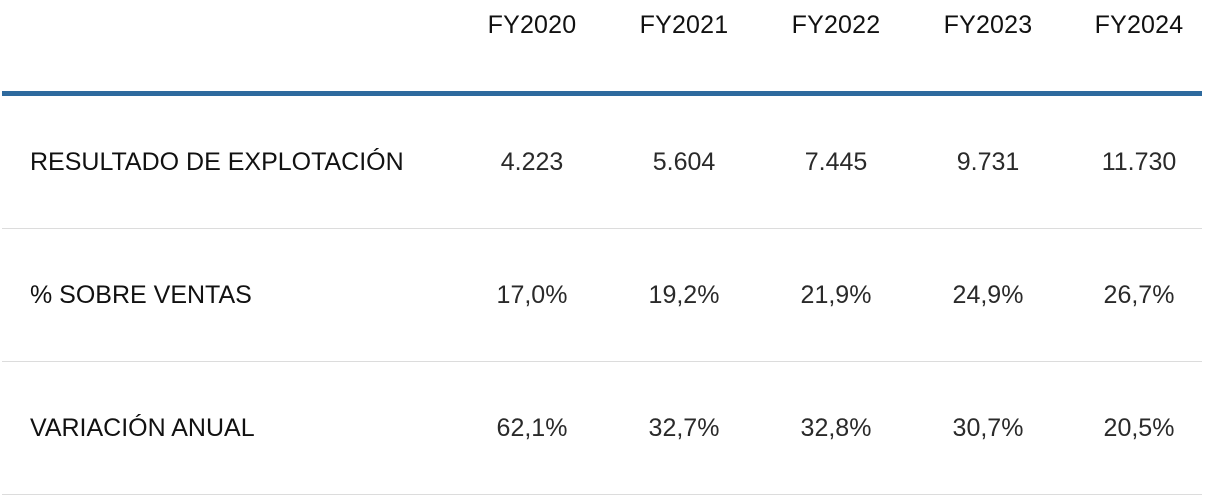 Image resolution: width=1210 pixels, height=498 pixels. What do you see at coordinates (532, 162) in the screenshot?
I see `table-cell: 4.223` at bounding box center [532, 162].